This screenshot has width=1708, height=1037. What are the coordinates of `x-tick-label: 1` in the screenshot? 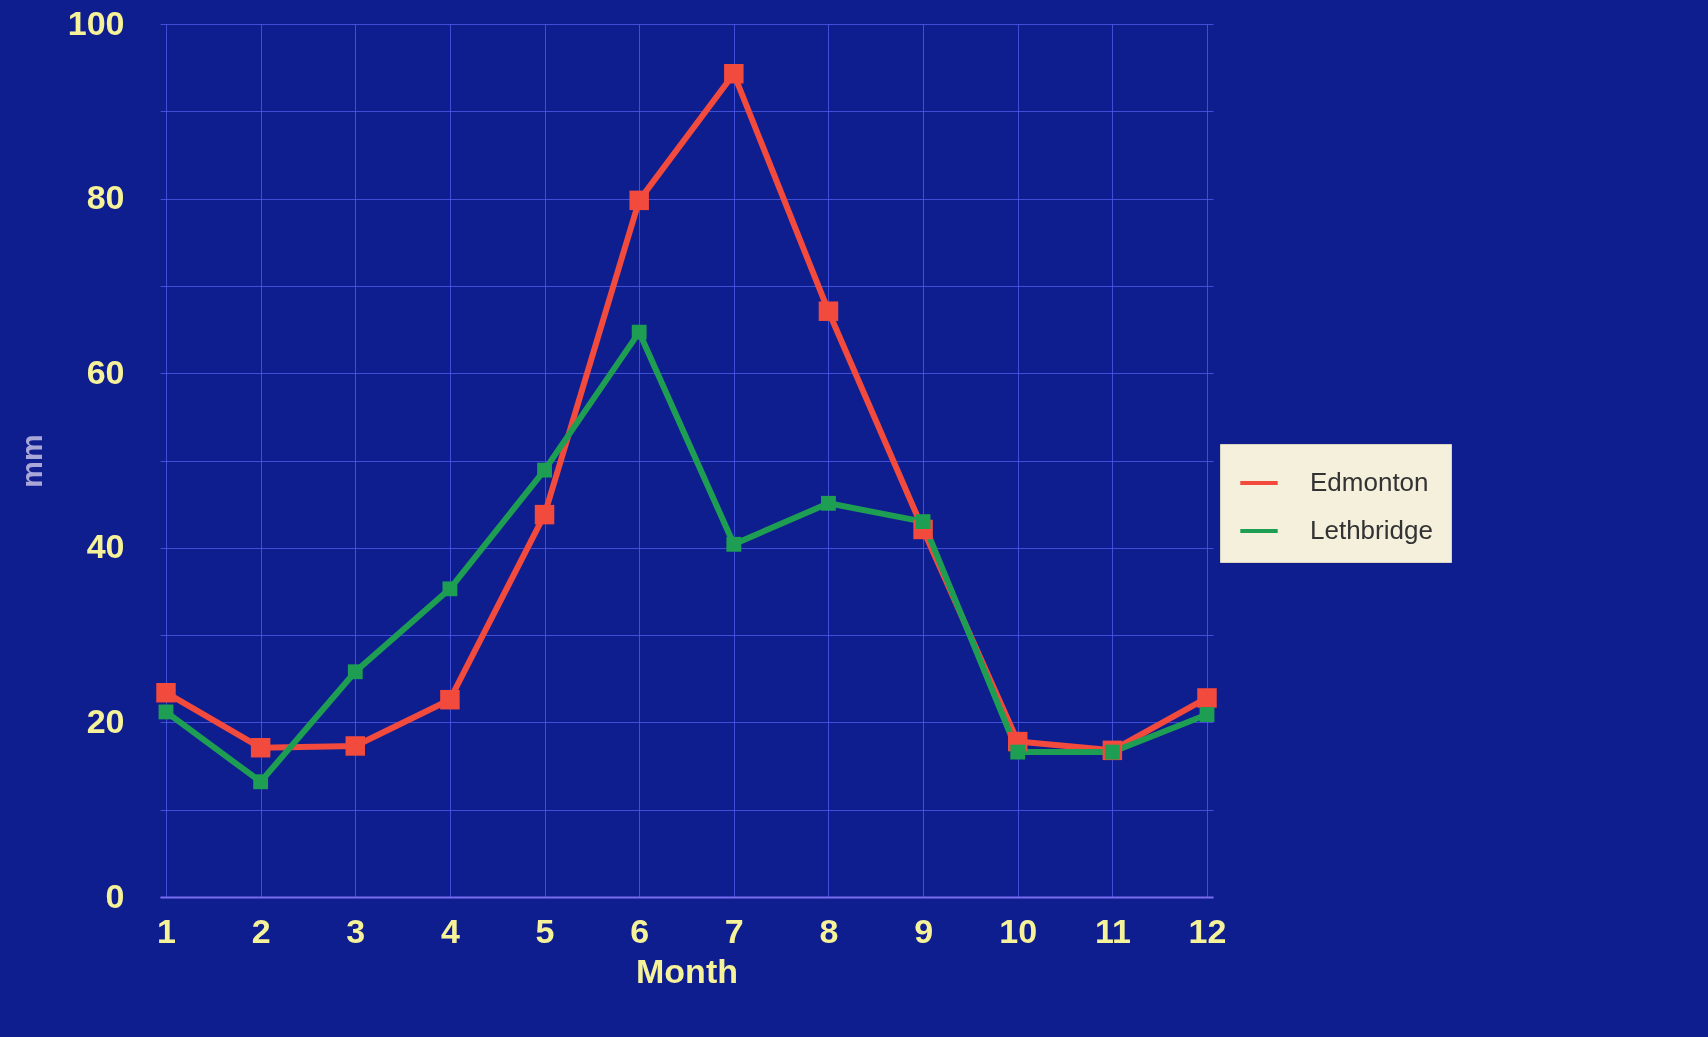 It's located at (166, 930).